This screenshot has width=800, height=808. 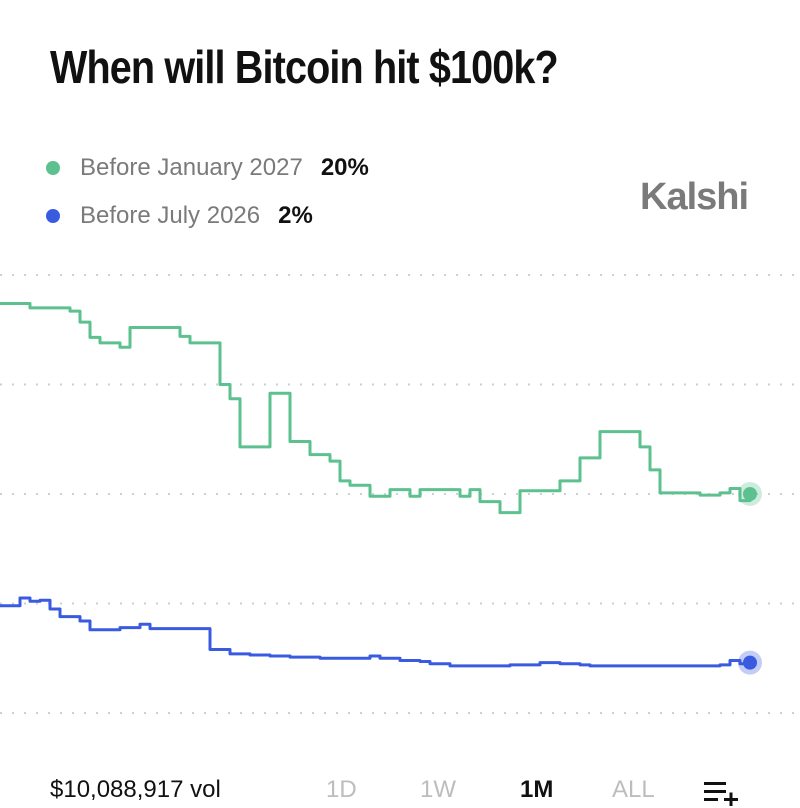 What do you see at coordinates (135, 789) in the screenshot?
I see `volume-label: $10,088,917 vol` at bounding box center [135, 789].